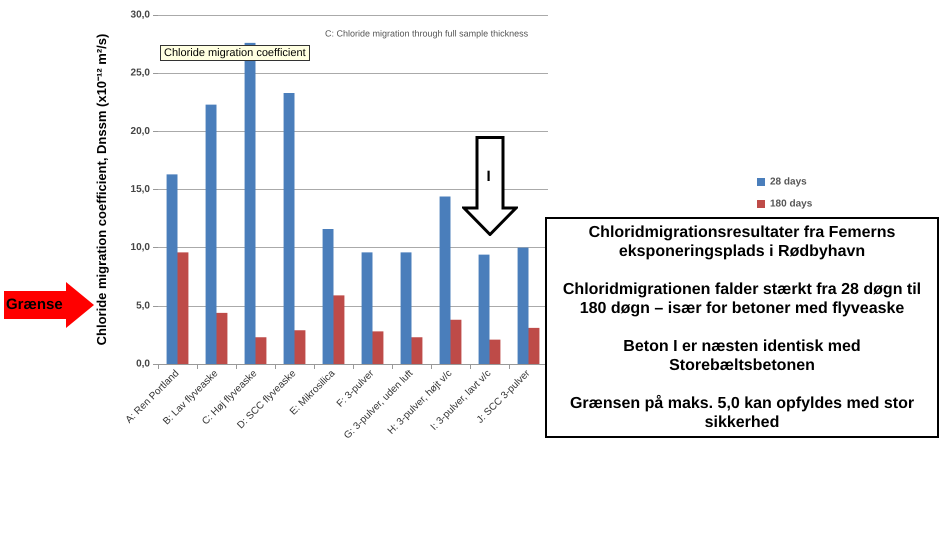  Describe the element at coordinates (140, 189) in the screenshot. I see `y-tick-label: 15,0` at that location.